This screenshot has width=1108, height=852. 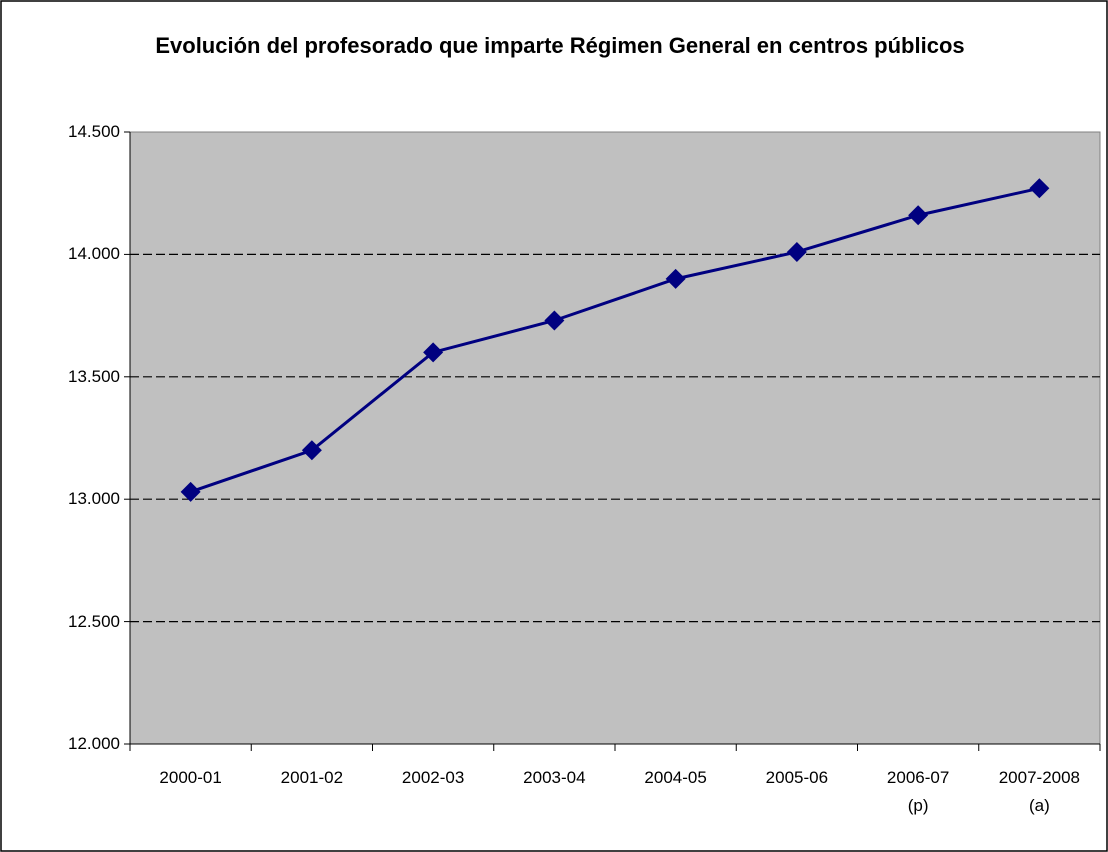 What do you see at coordinates (94, 621) in the screenshot?
I see `y-tick-label: 12.500` at bounding box center [94, 621].